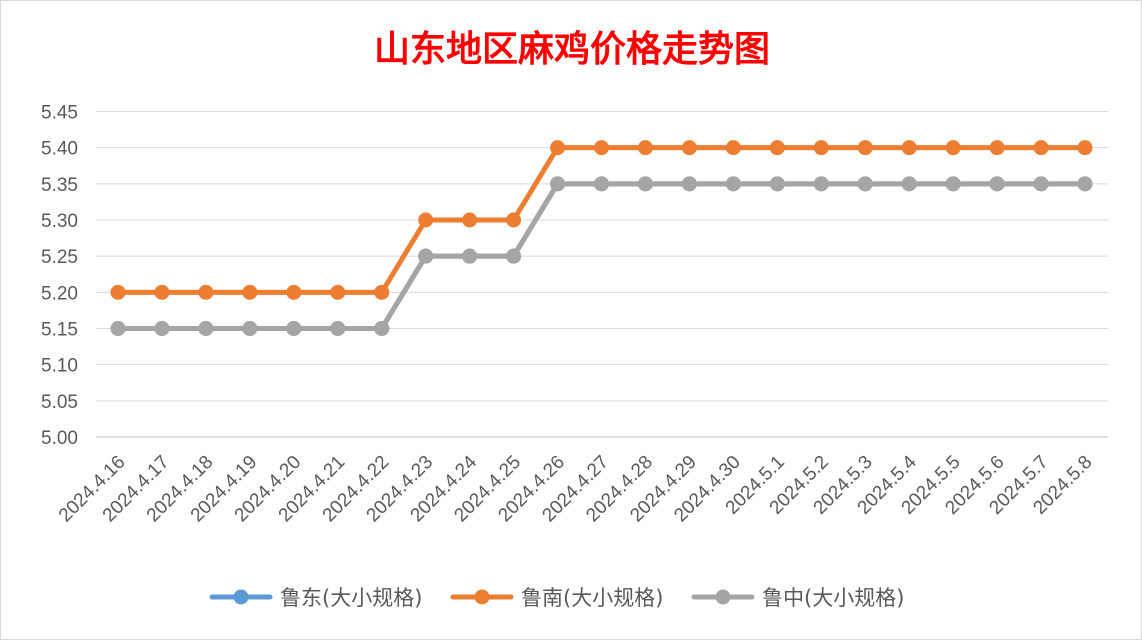 The image size is (1142, 641). I want to click on y-tick-label: 5.30, so click(59, 221).